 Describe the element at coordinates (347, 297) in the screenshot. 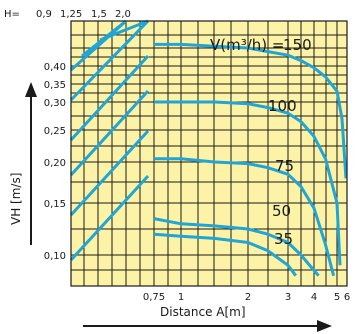

I see `x-tick-label: 6` at that location.